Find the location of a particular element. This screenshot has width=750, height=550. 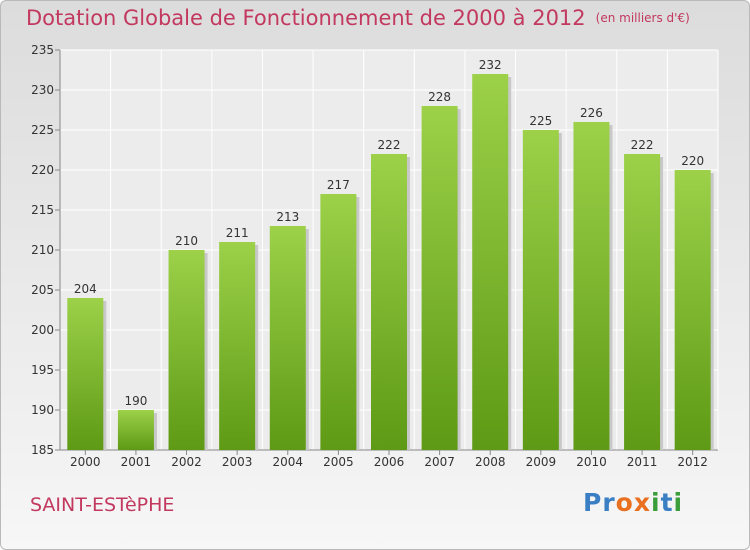

logo-letter: P is located at coordinates (593, 502).